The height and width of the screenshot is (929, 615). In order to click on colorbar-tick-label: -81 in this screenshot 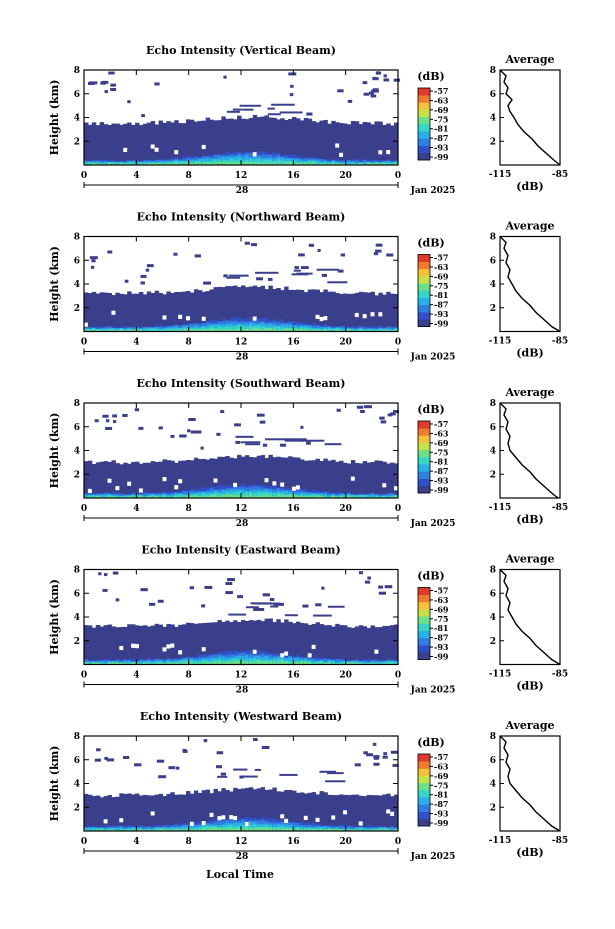, I will do `click(441, 462)`.